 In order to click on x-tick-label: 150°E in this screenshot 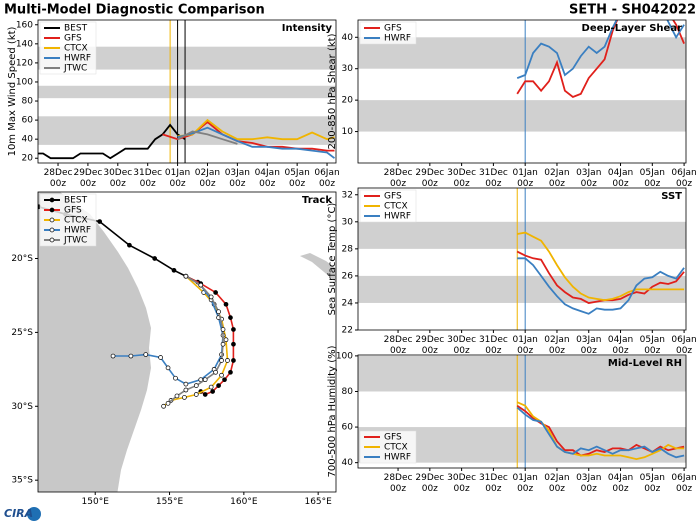, I will do `click(96, 502)`.